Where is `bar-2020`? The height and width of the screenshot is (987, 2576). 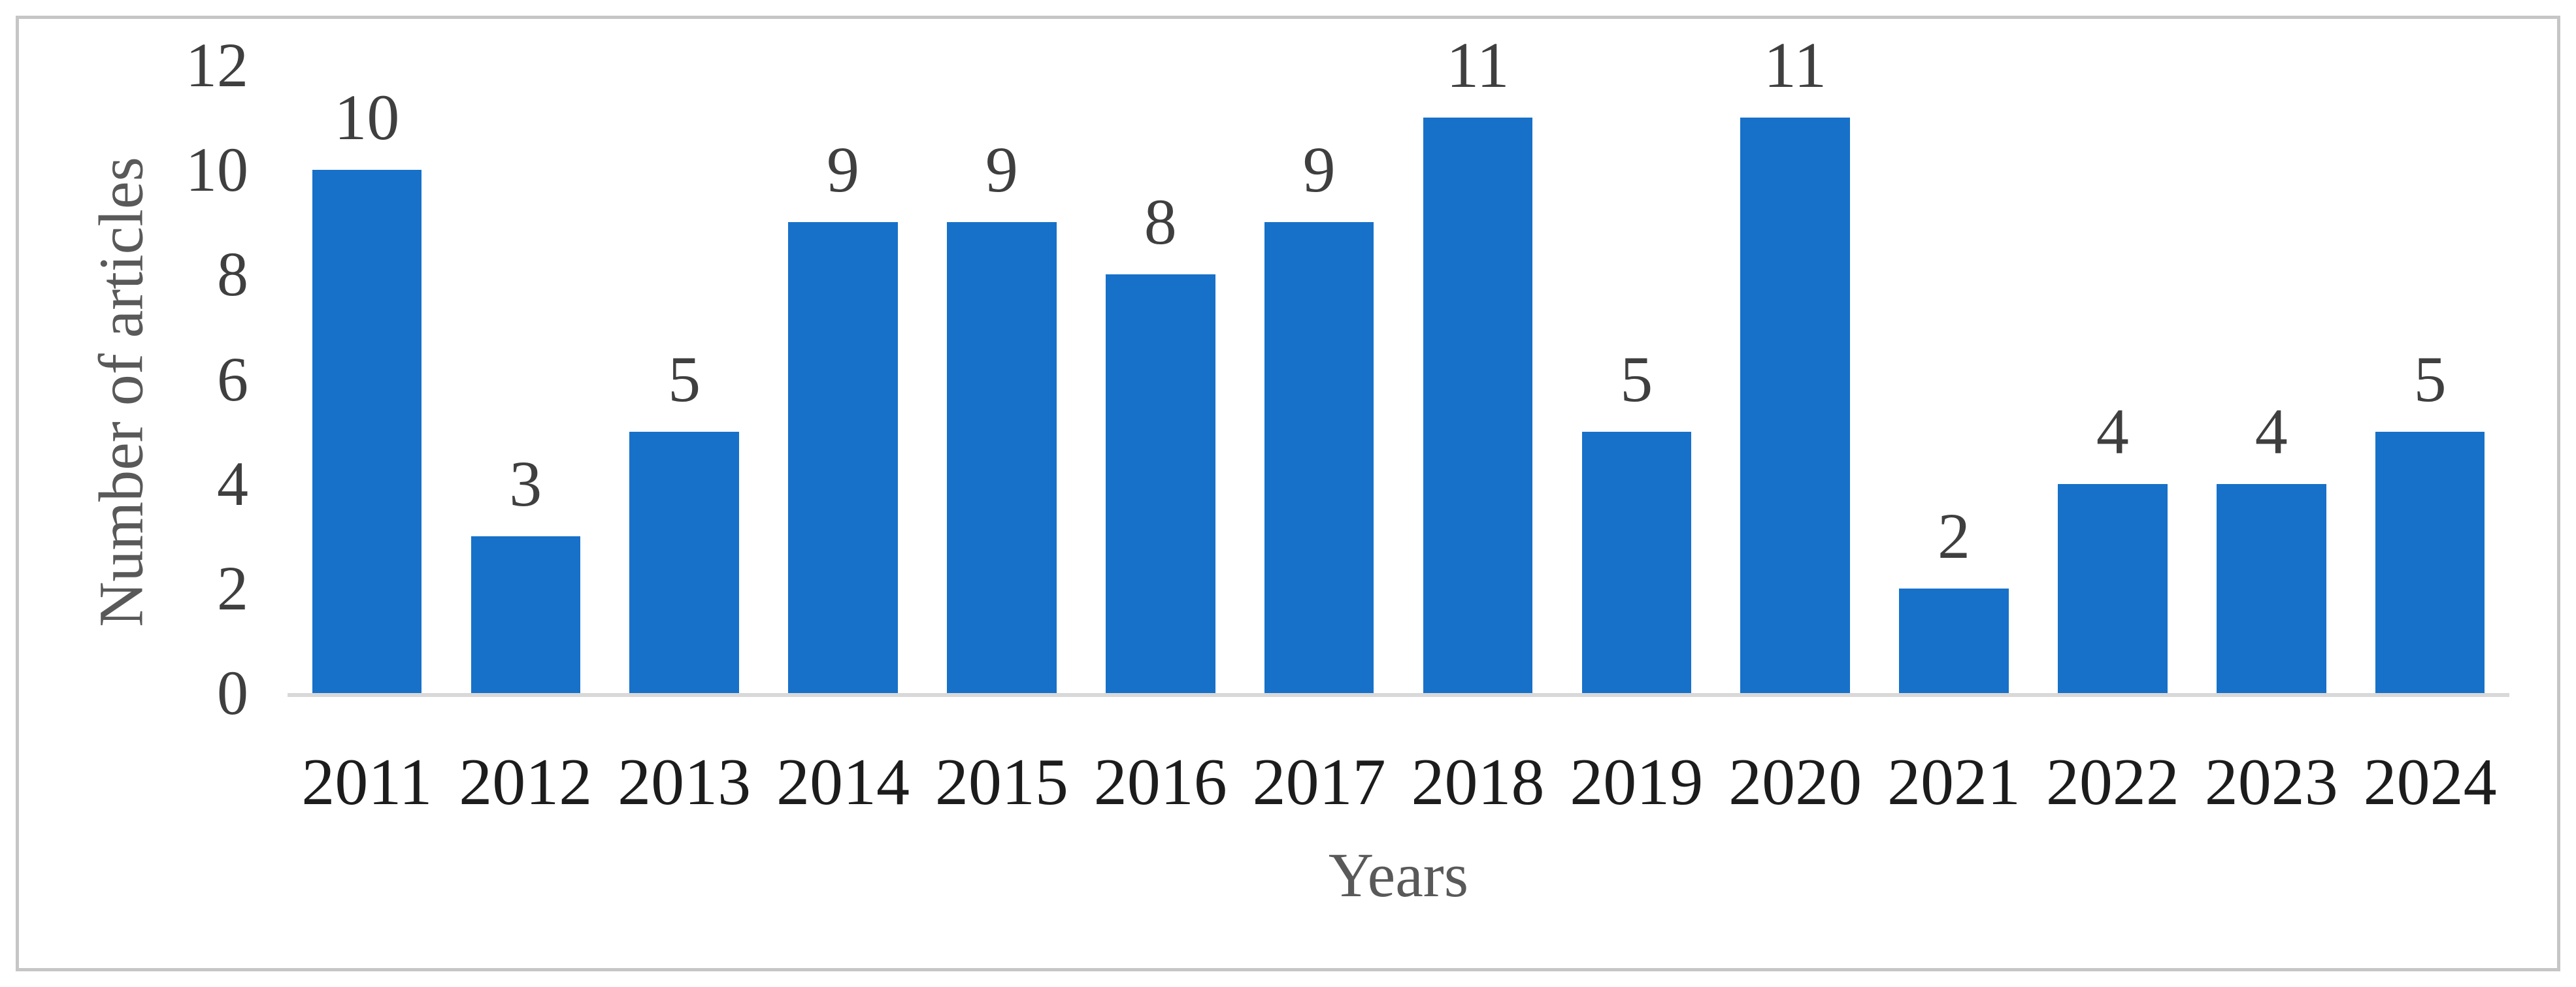
bar-2020 is located at coordinates (1795, 405).